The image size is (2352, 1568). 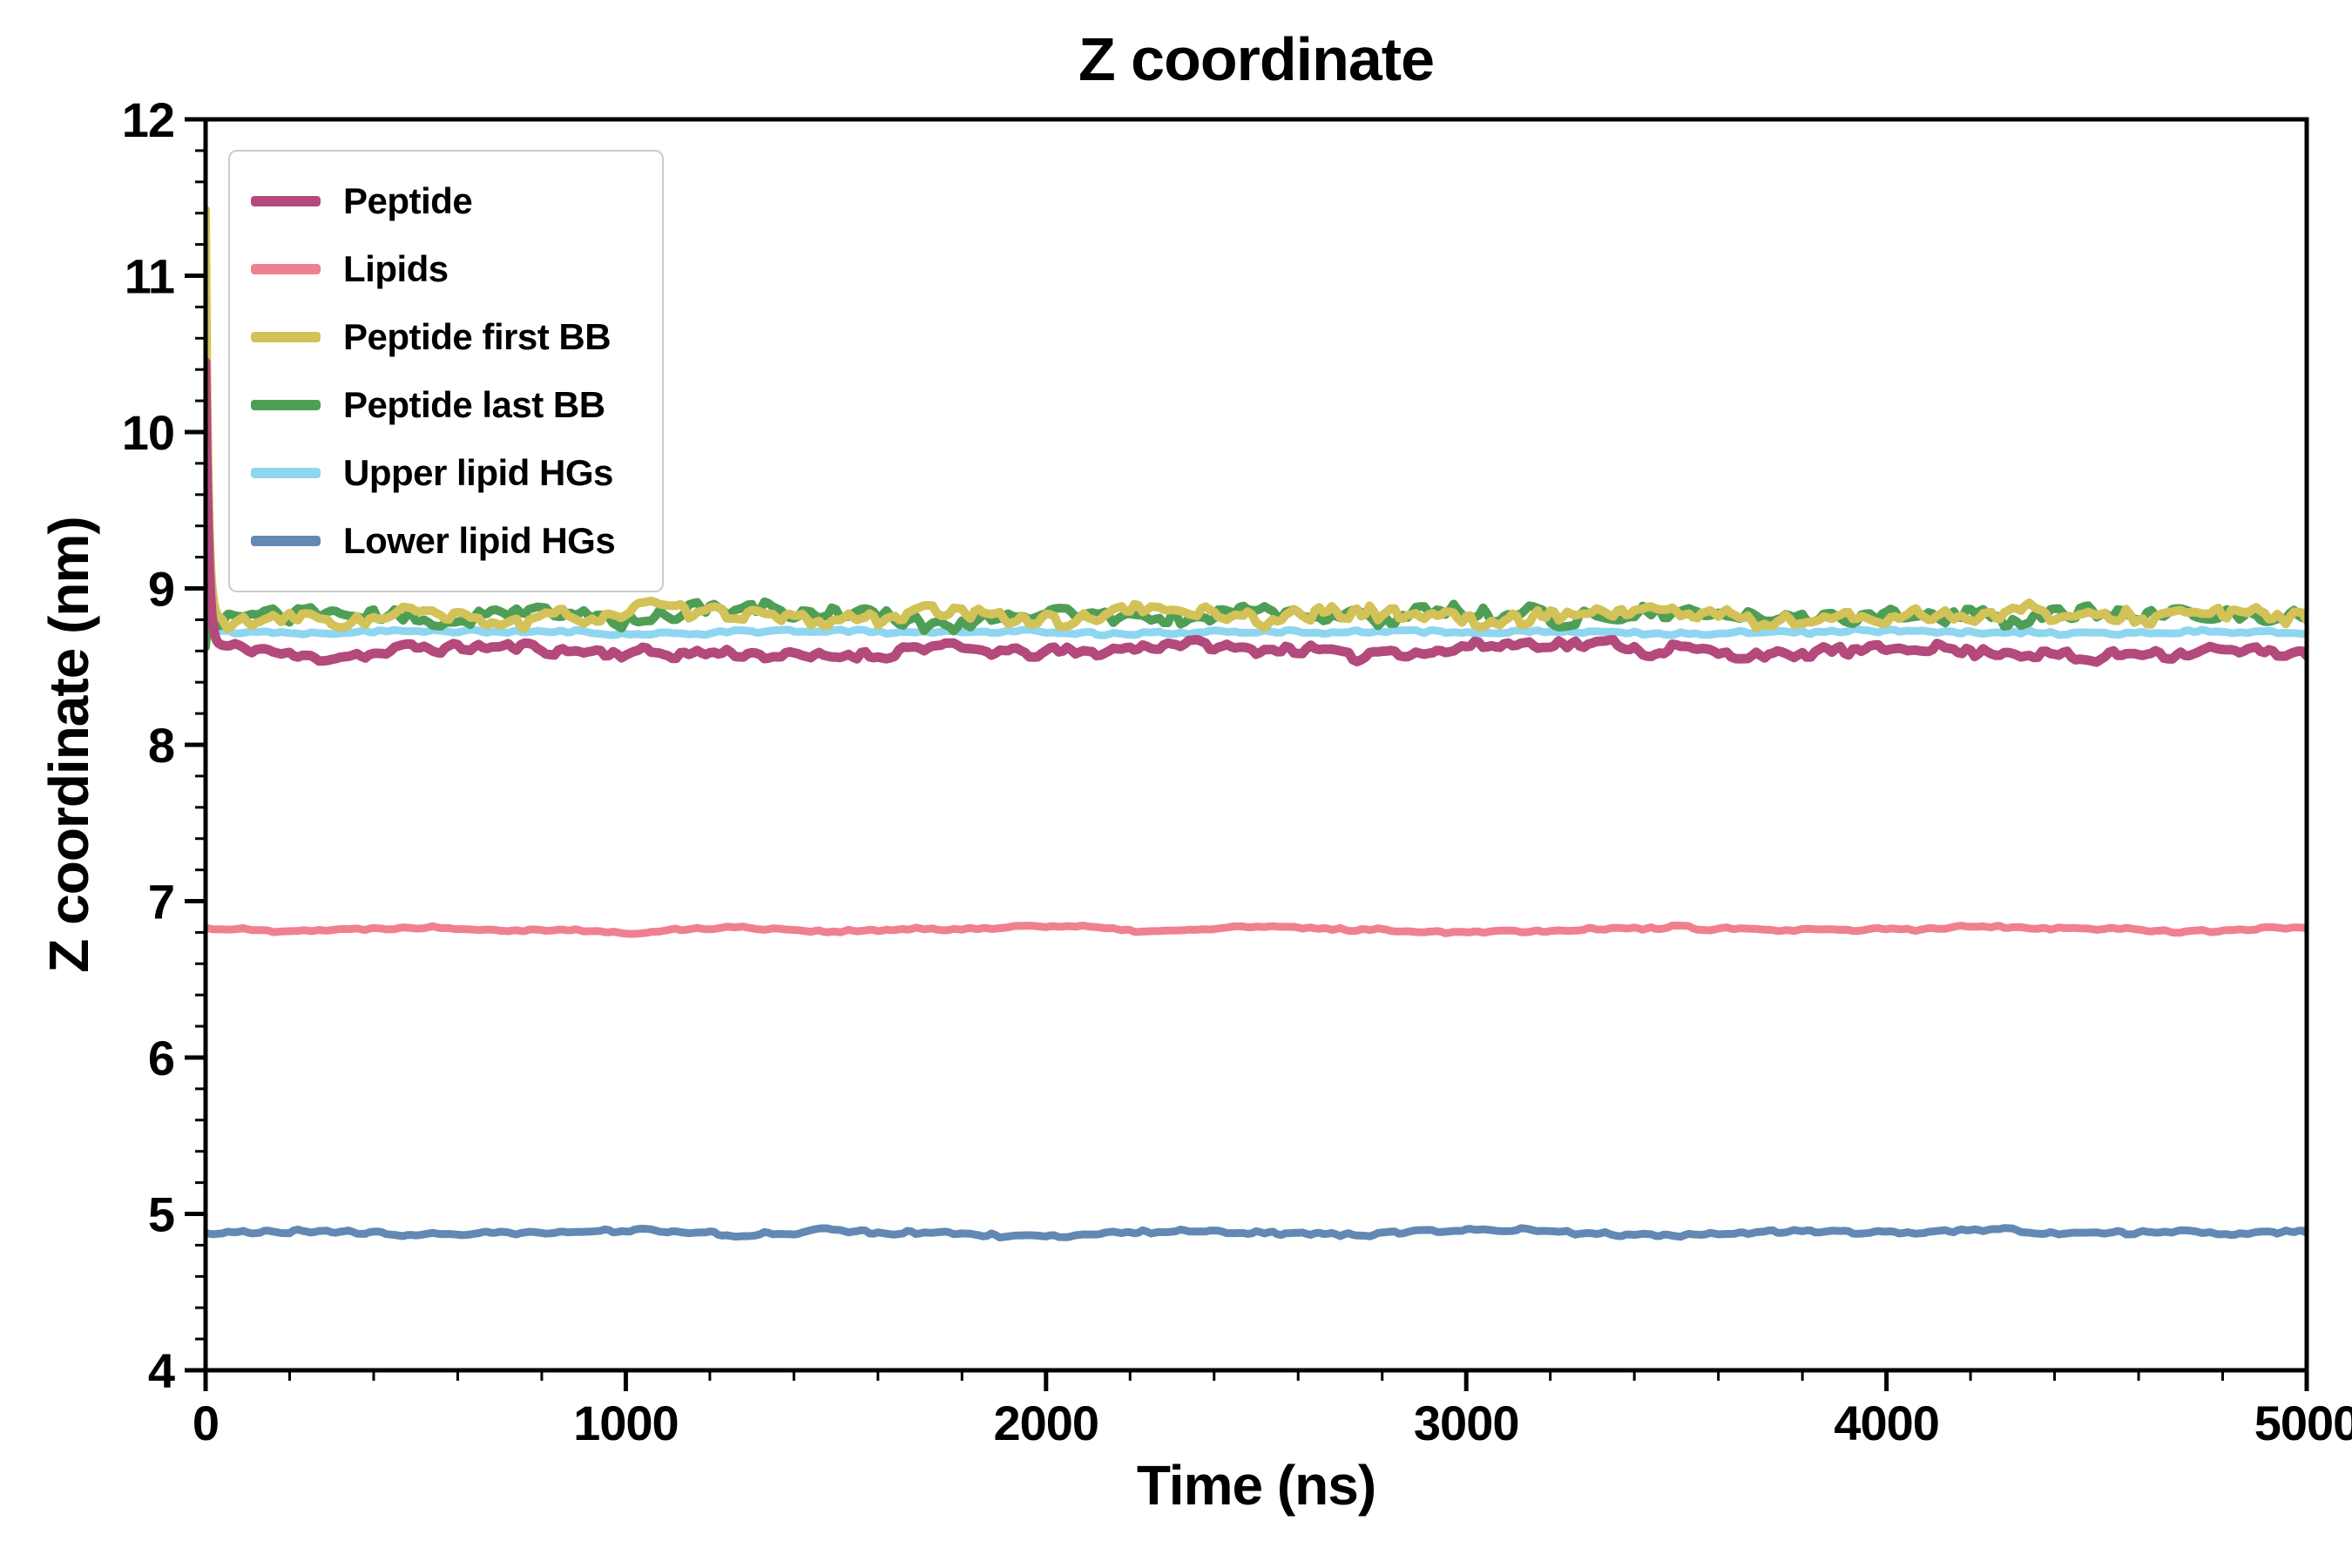 I want to click on y-tick-label: 9, so click(x=161, y=589).